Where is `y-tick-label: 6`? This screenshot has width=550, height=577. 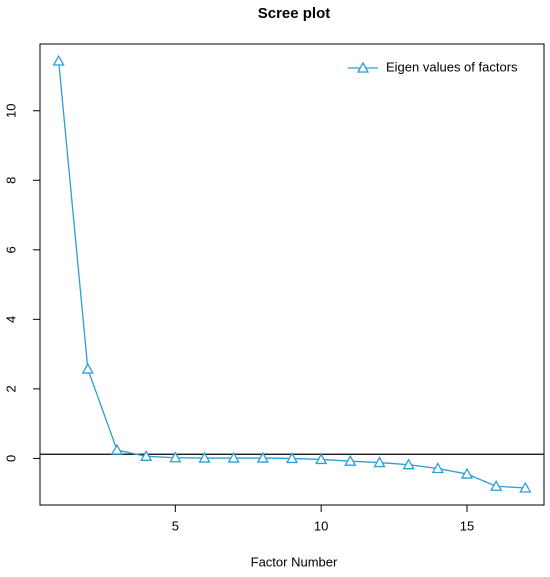
y-tick-label: 6 is located at coordinates (10, 249).